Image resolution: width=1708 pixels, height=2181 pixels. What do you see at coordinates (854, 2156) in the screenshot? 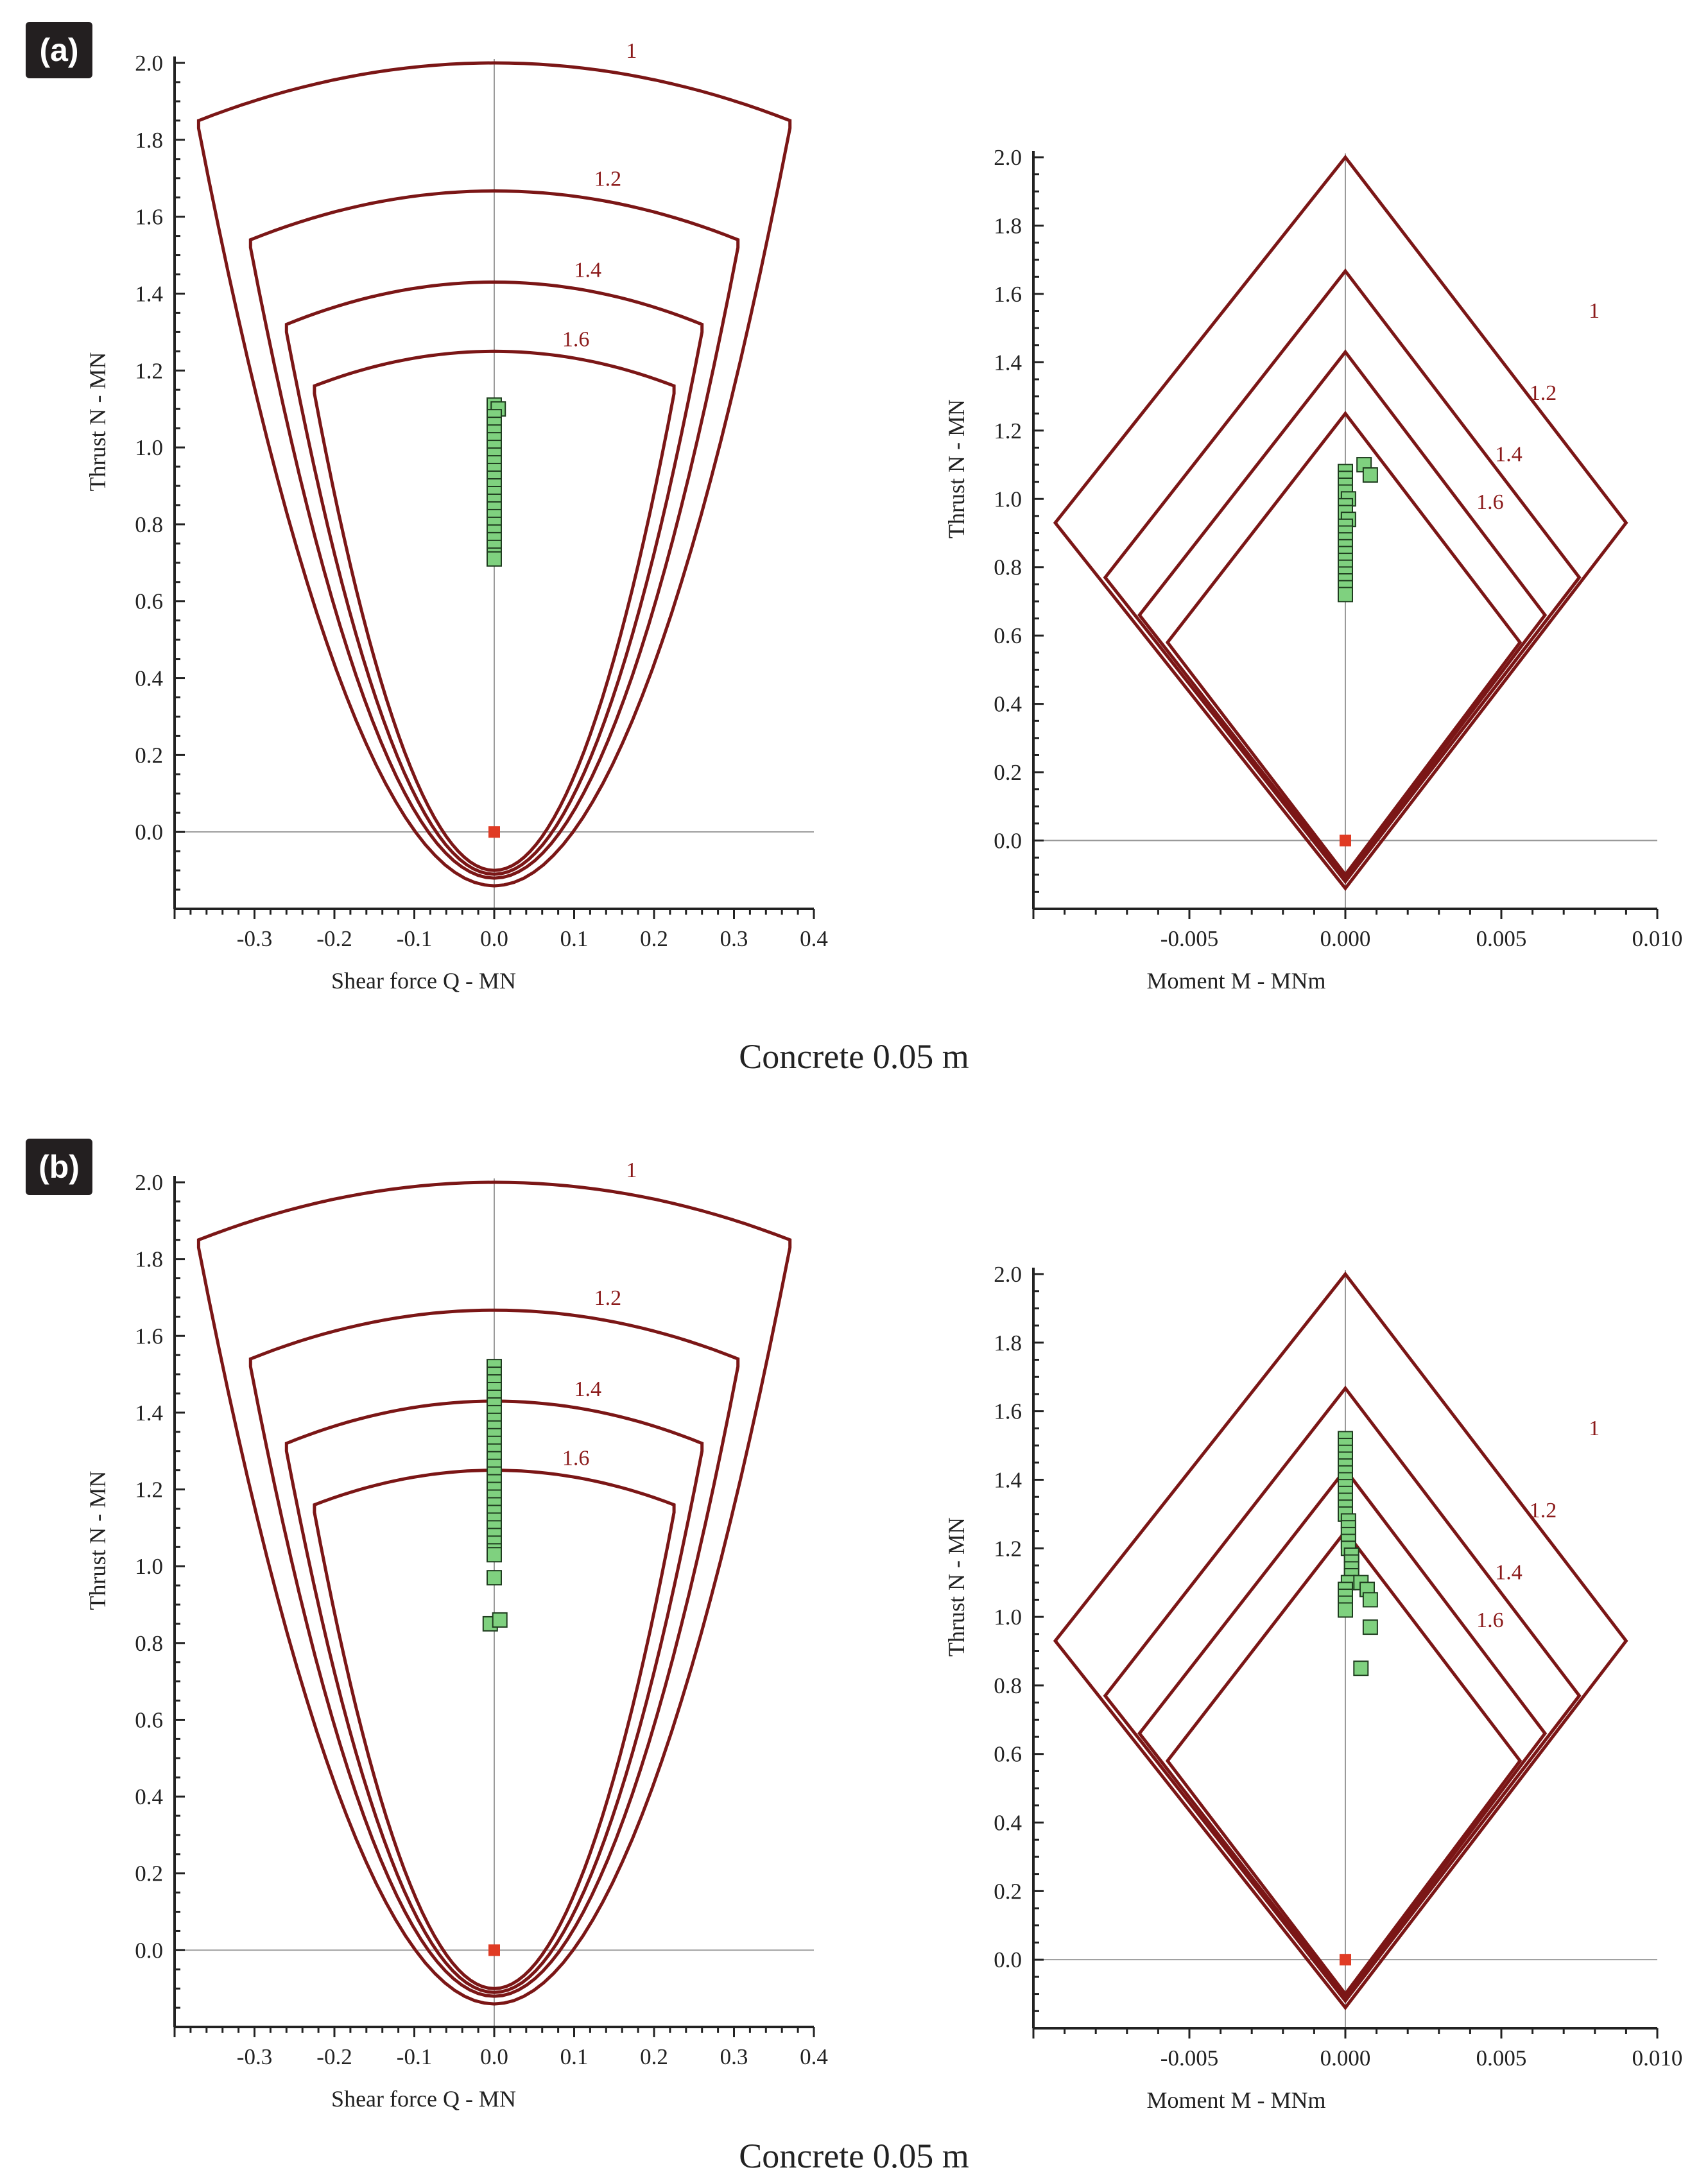
I see `caption-b: Concrete 0.05 m` at bounding box center [854, 2156].